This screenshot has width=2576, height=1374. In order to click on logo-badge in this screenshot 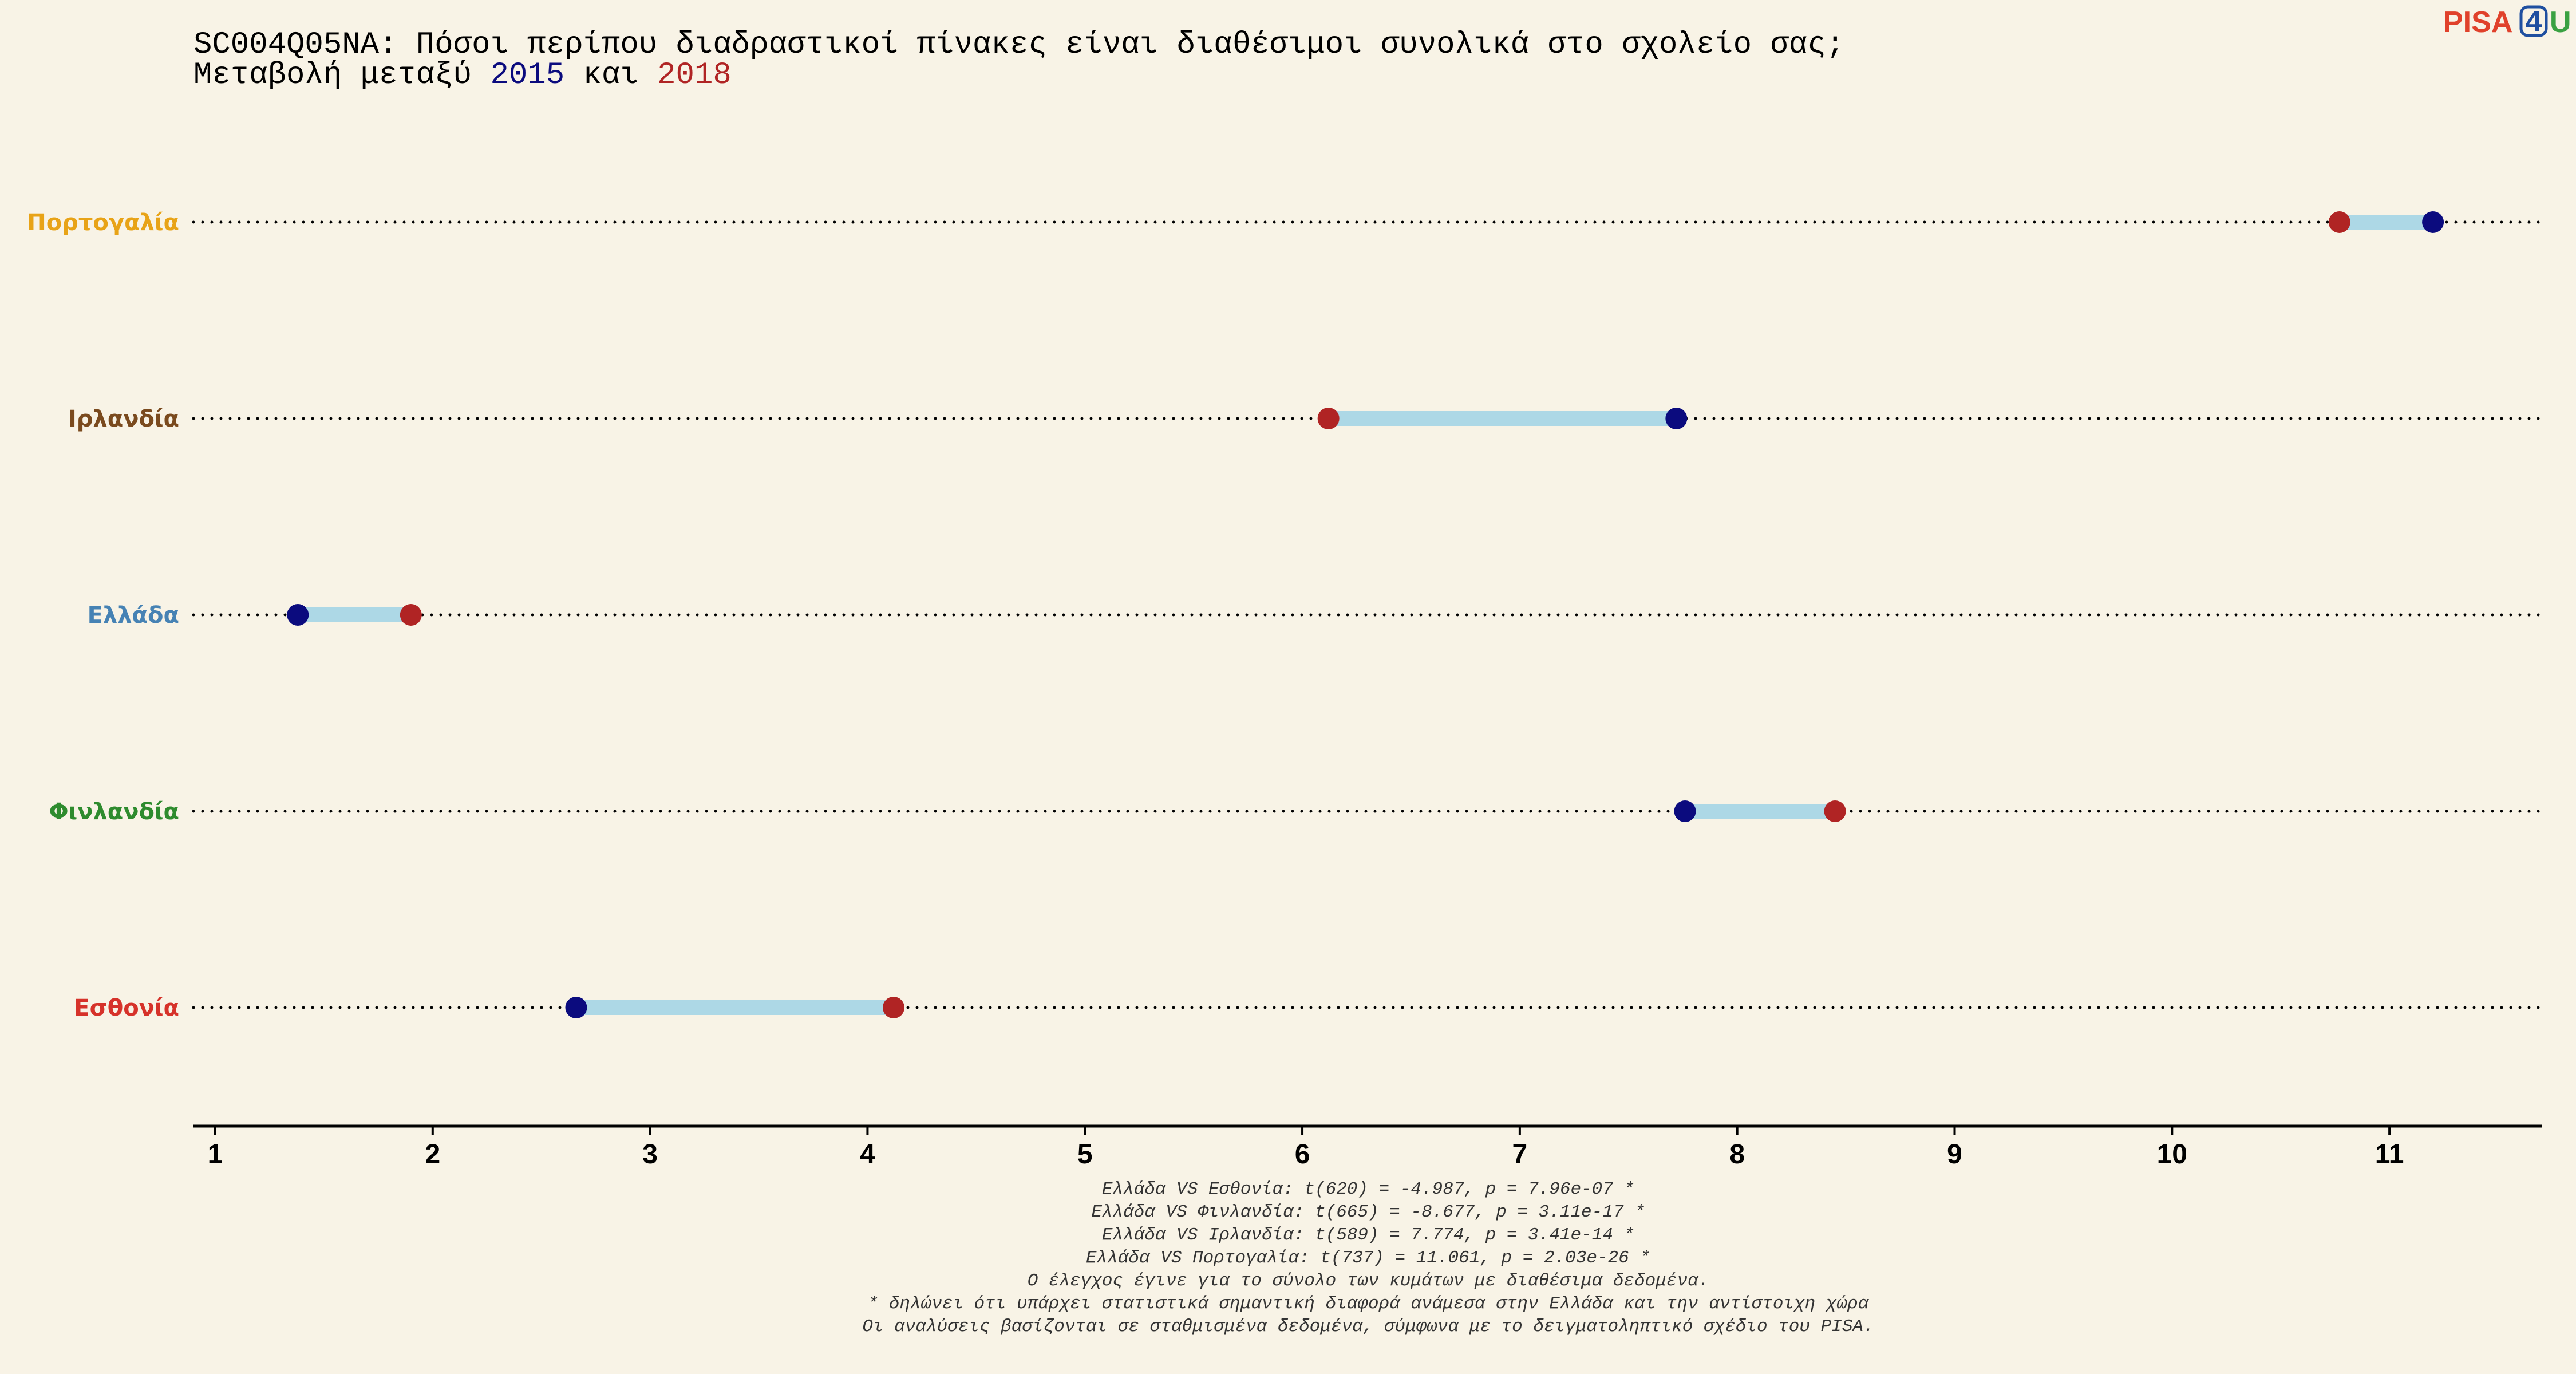, I will do `click(2533, 21)`.